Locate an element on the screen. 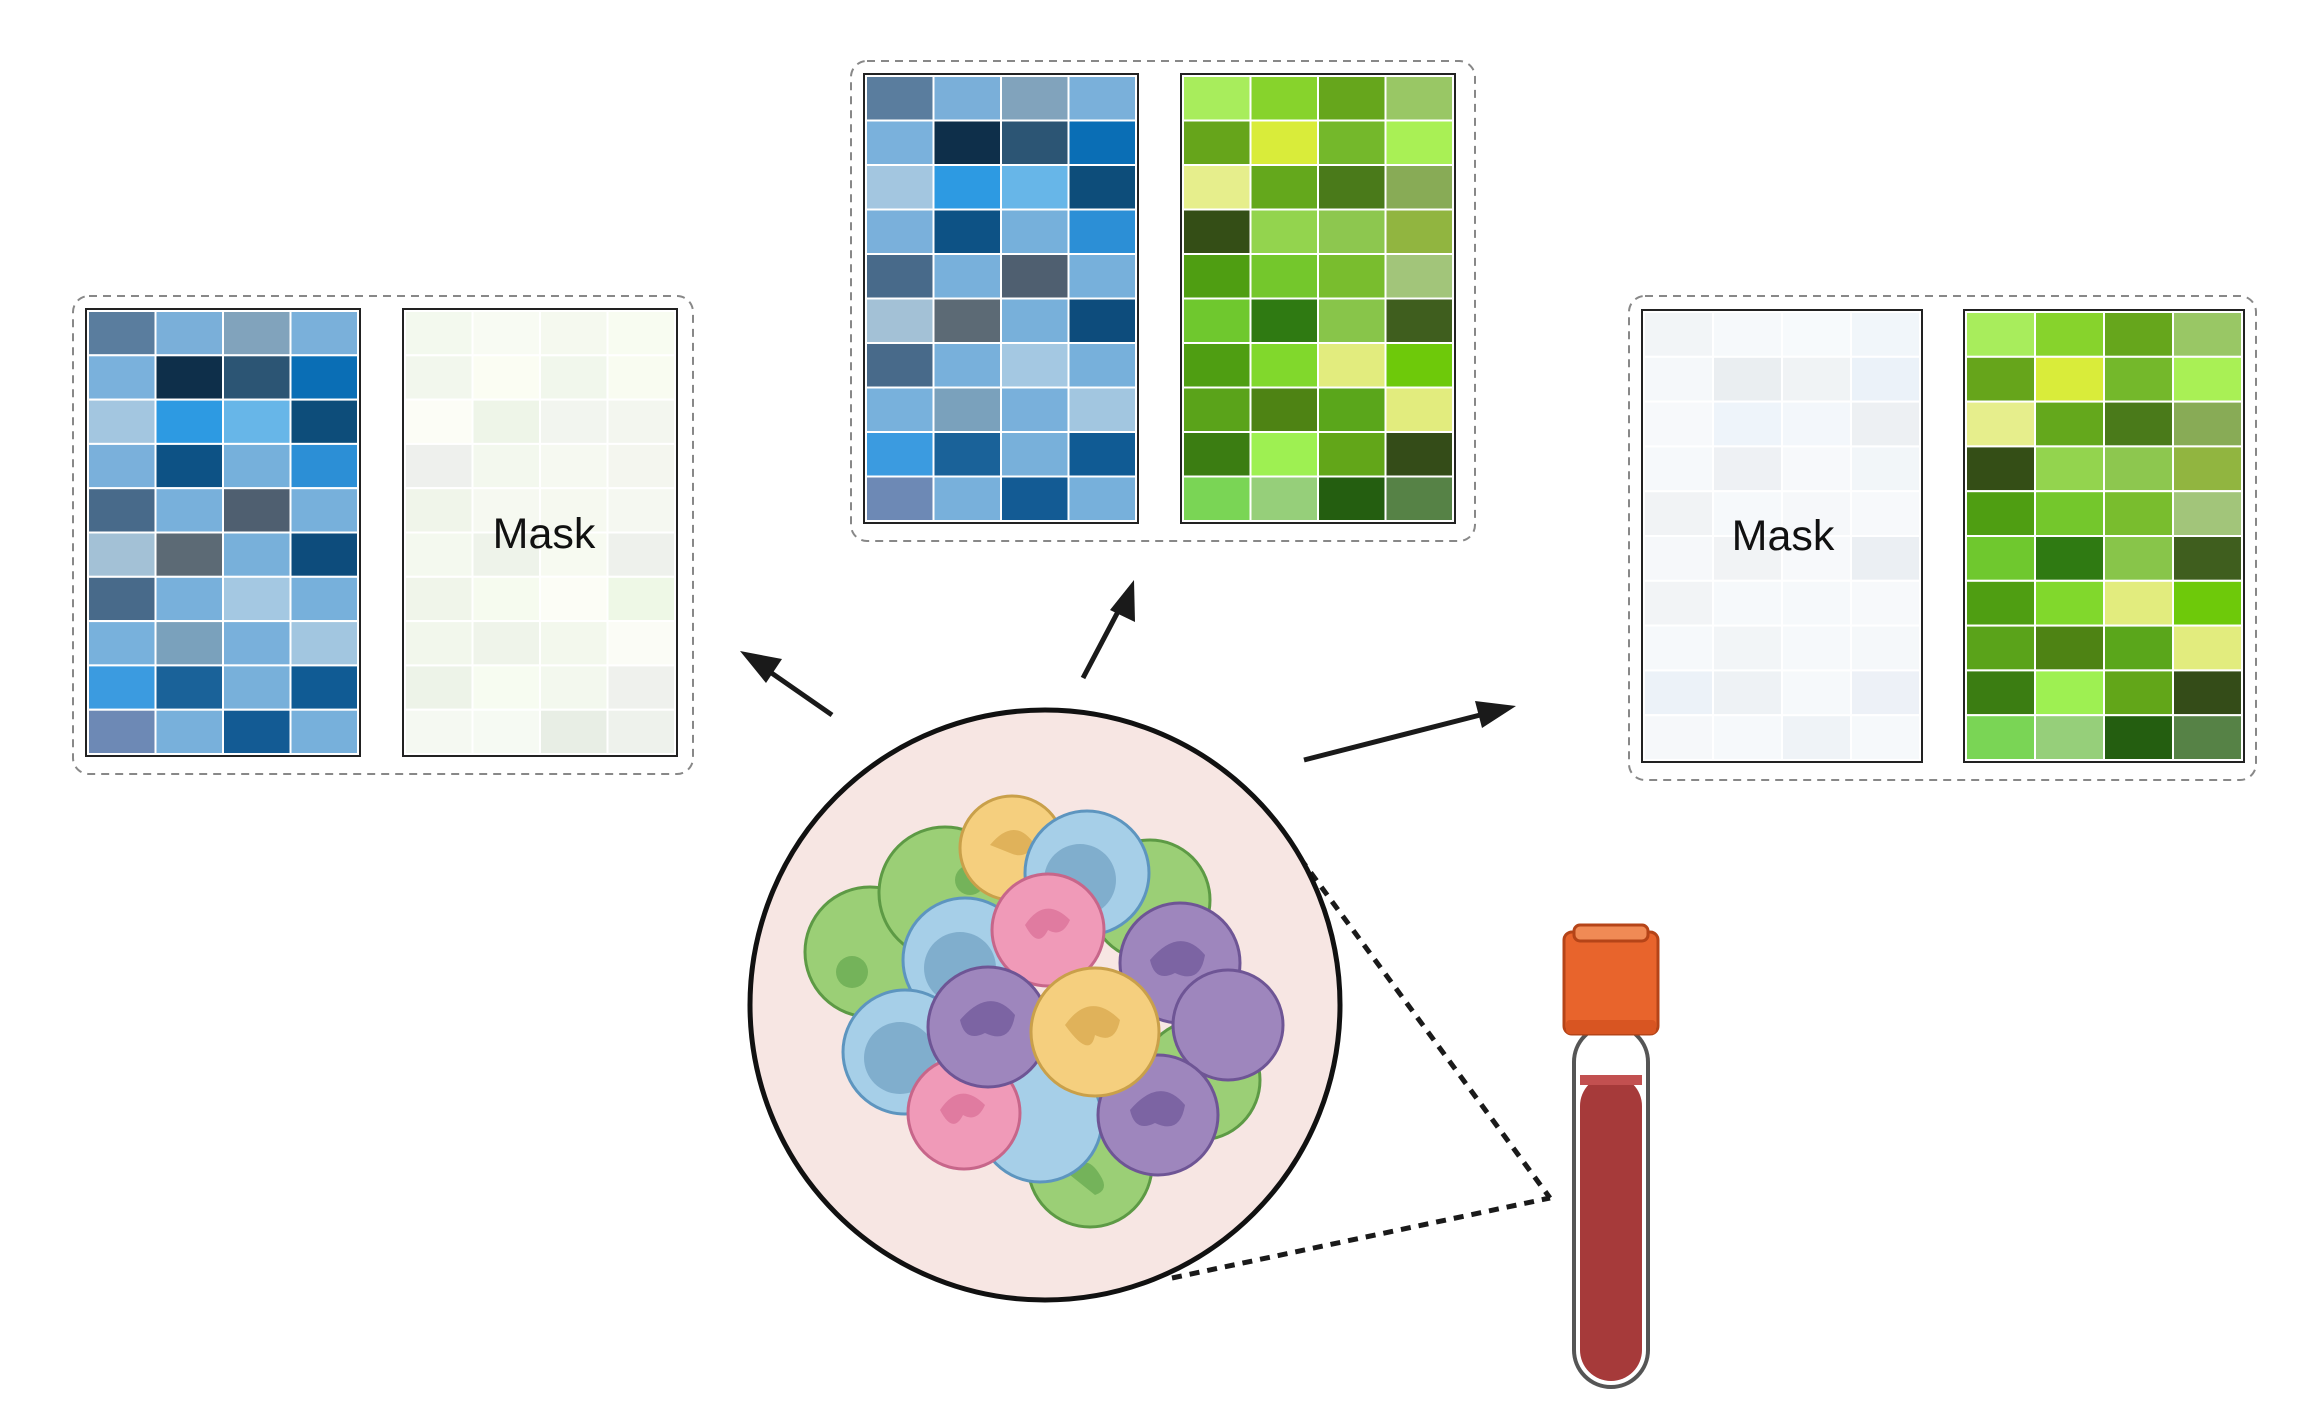 The width and height of the screenshot is (2300, 1422). blood-cells is located at coordinates (1044, 1011).